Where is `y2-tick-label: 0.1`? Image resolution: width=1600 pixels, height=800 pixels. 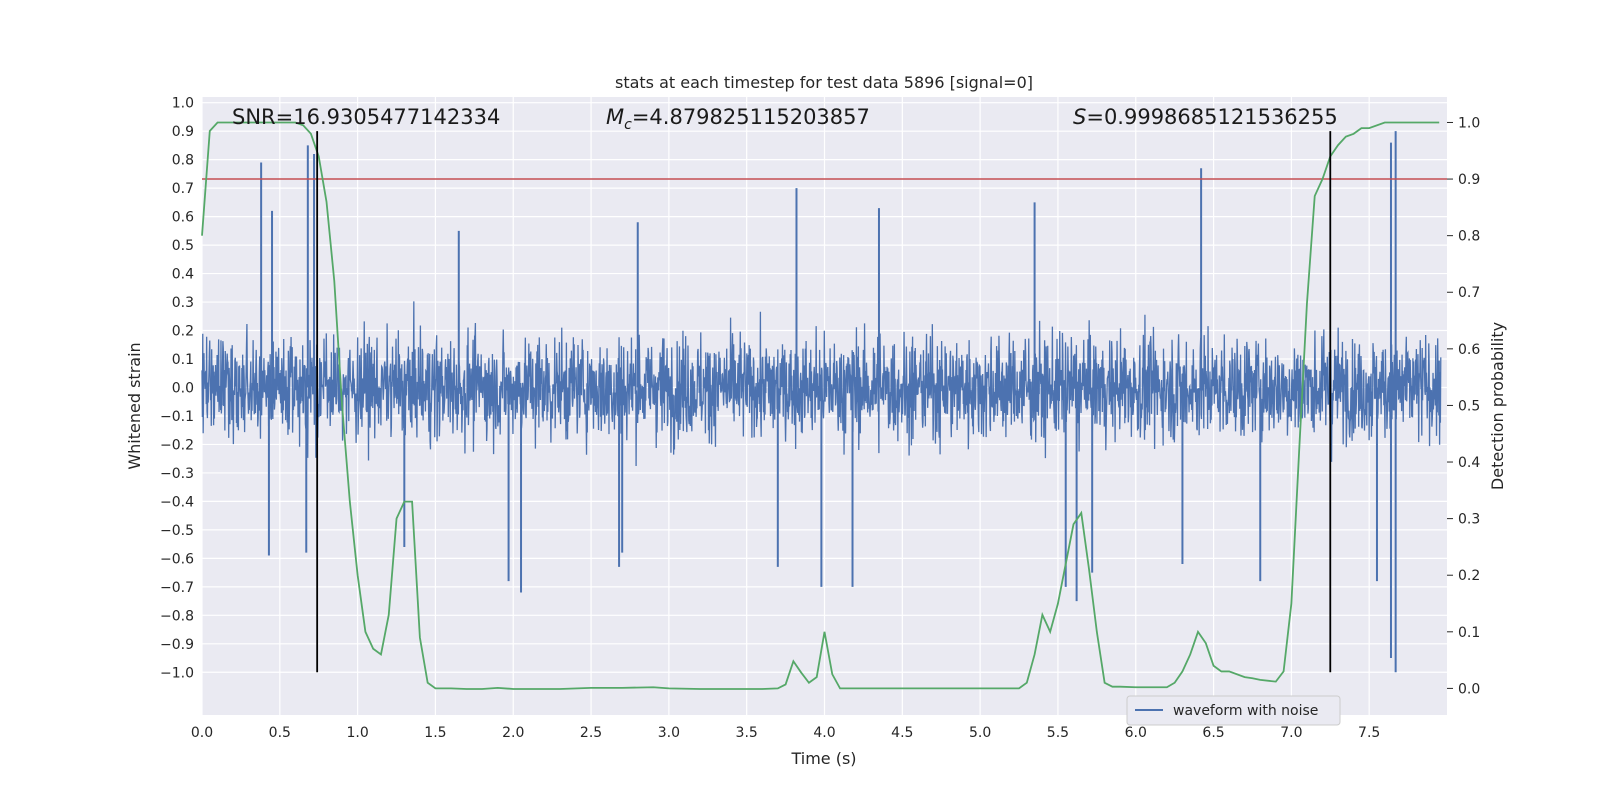
y2-tick-label: 0.1 is located at coordinates (1469, 633).